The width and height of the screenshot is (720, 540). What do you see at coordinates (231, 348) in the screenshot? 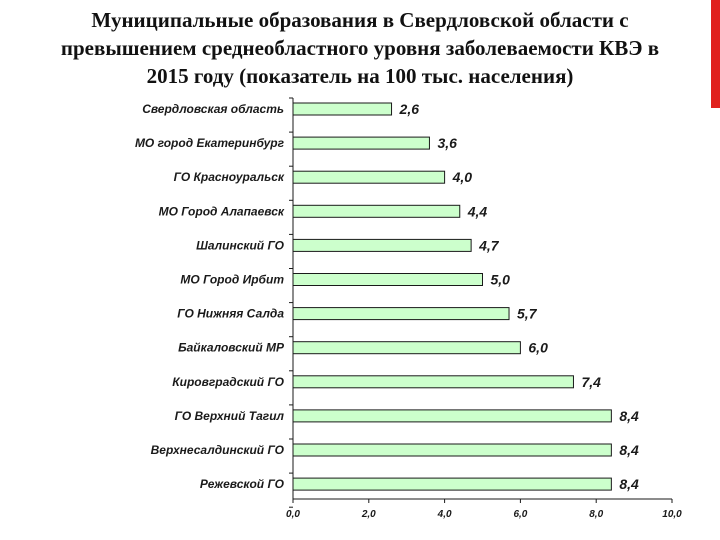
I see `category-label: Байкаловский МР` at bounding box center [231, 348].